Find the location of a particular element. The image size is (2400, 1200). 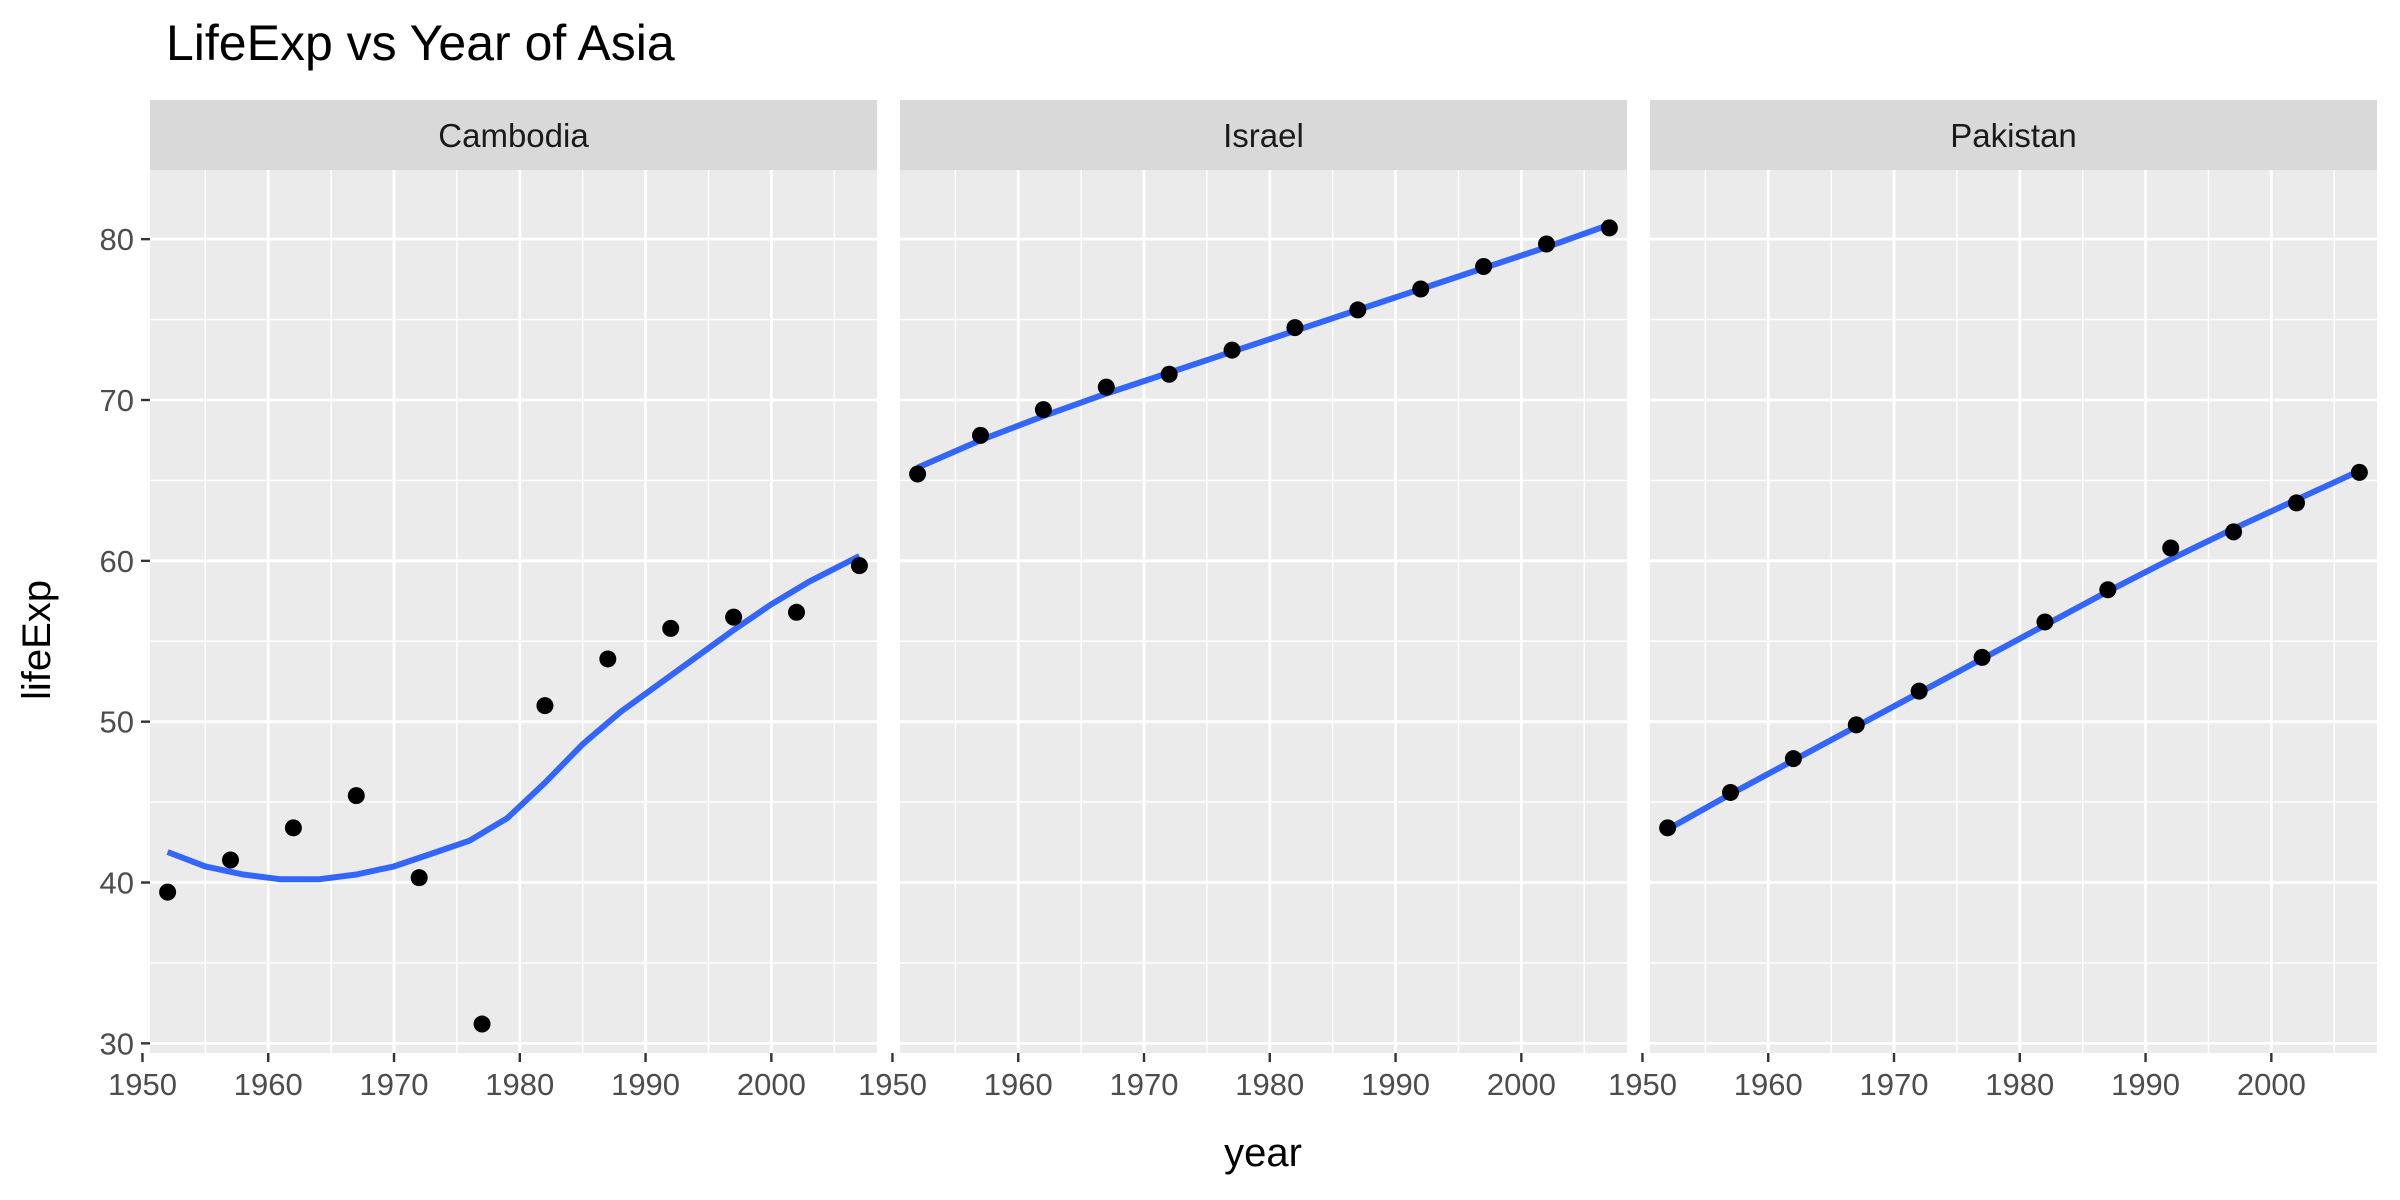

facet-strip-label: Pakistan is located at coordinates (2013, 135).